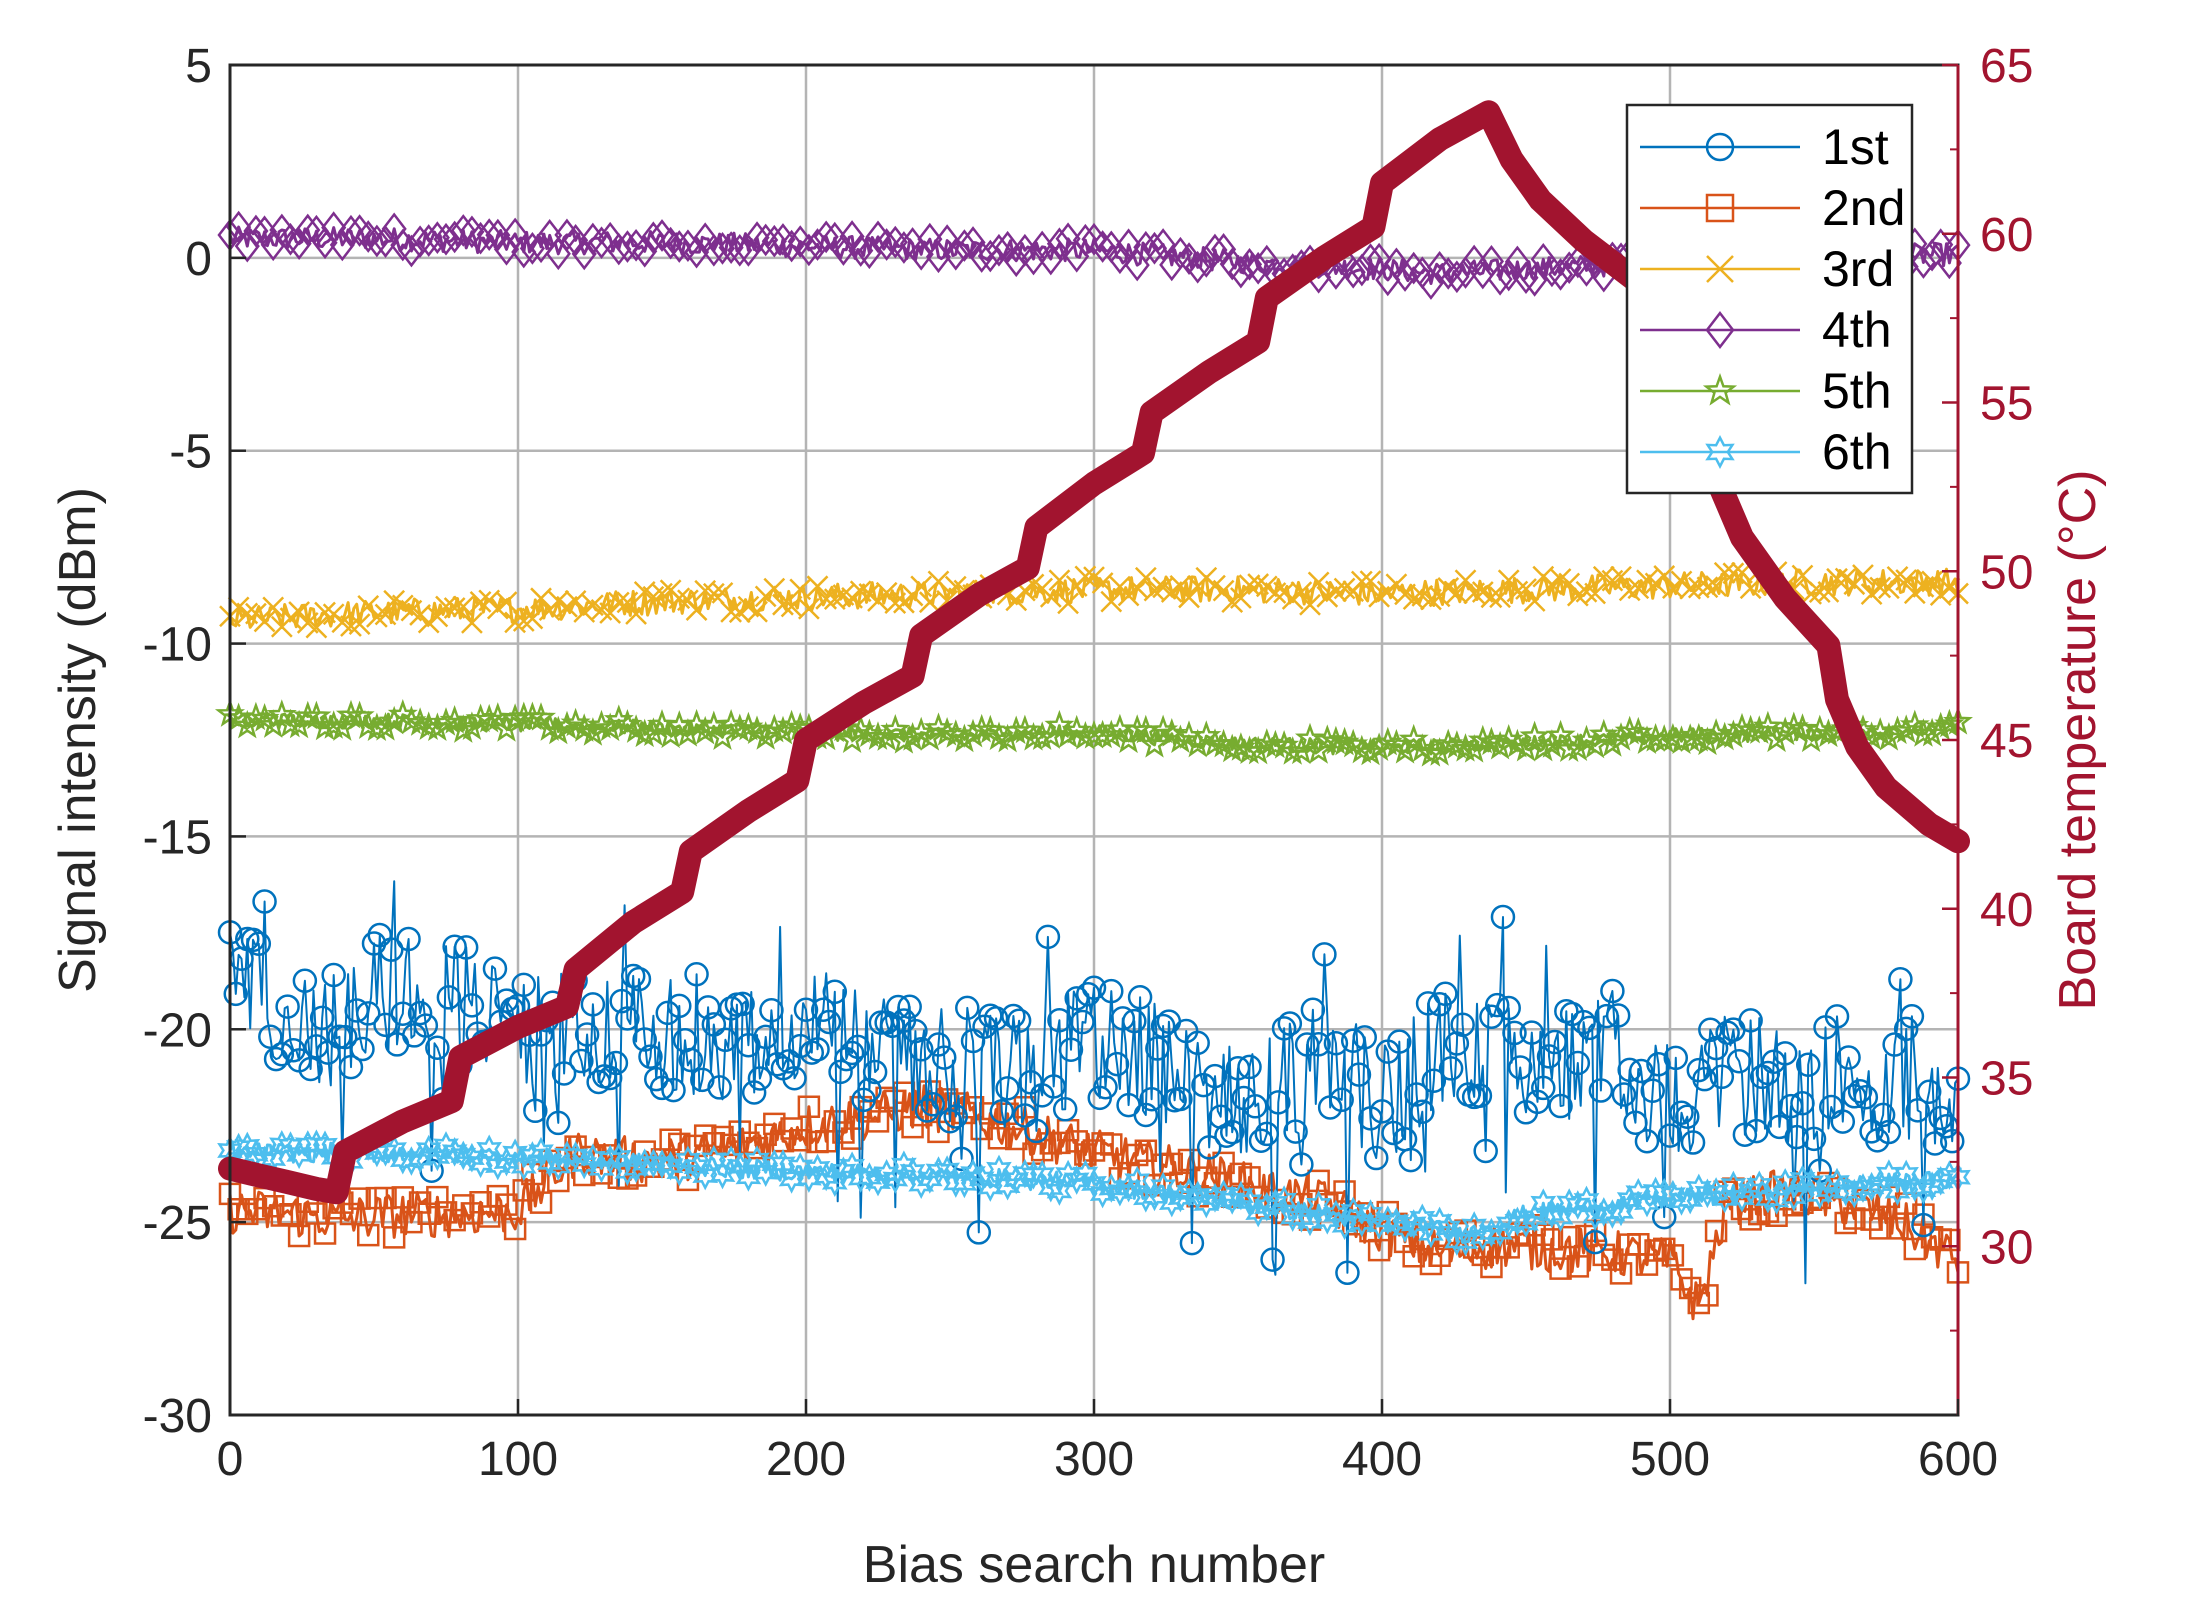 The image size is (2190, 1599). I want to click on y2-tick-label: 30, so click(2006, 1247).